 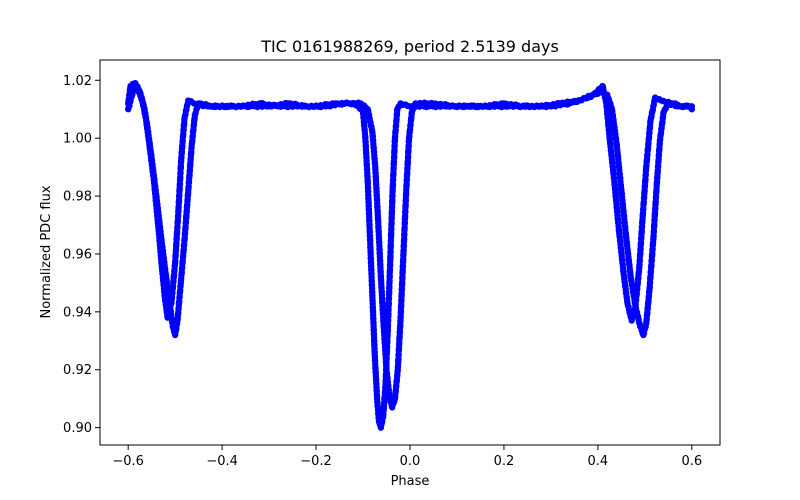 I want to click on x-axis-label: Phase, so click(x=410, y=481).